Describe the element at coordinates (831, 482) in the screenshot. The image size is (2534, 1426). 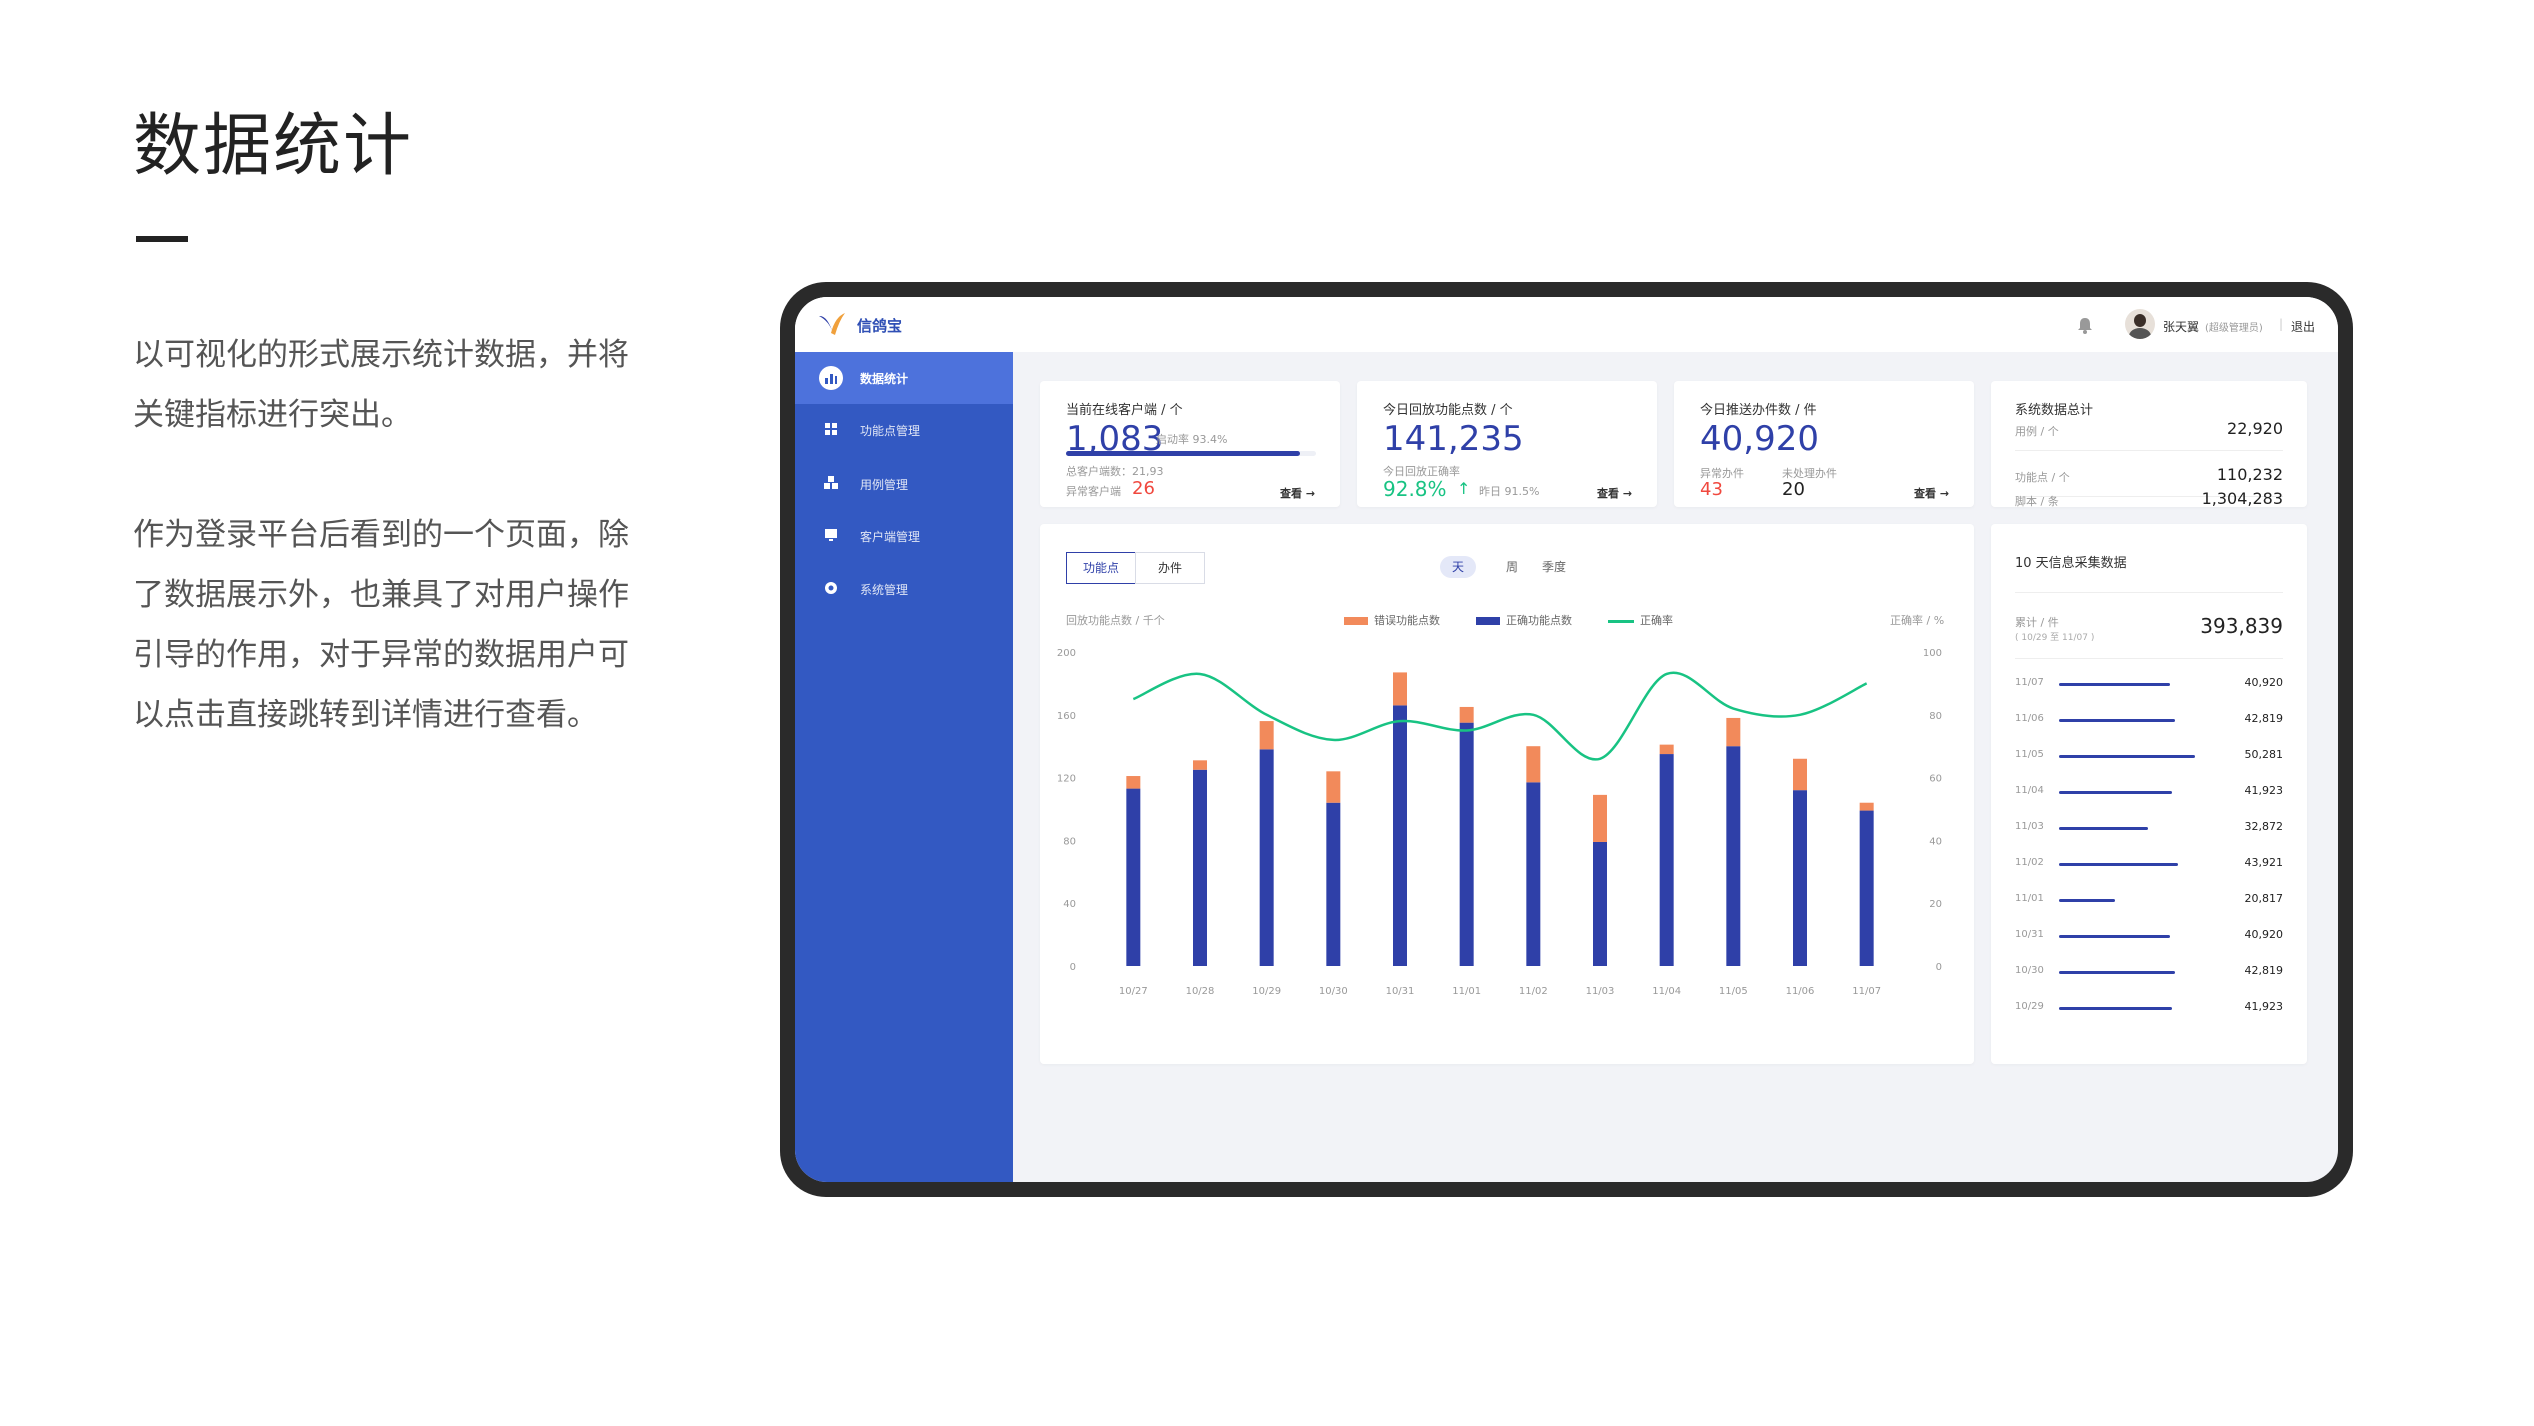
I see `cubes-icon` at that location.